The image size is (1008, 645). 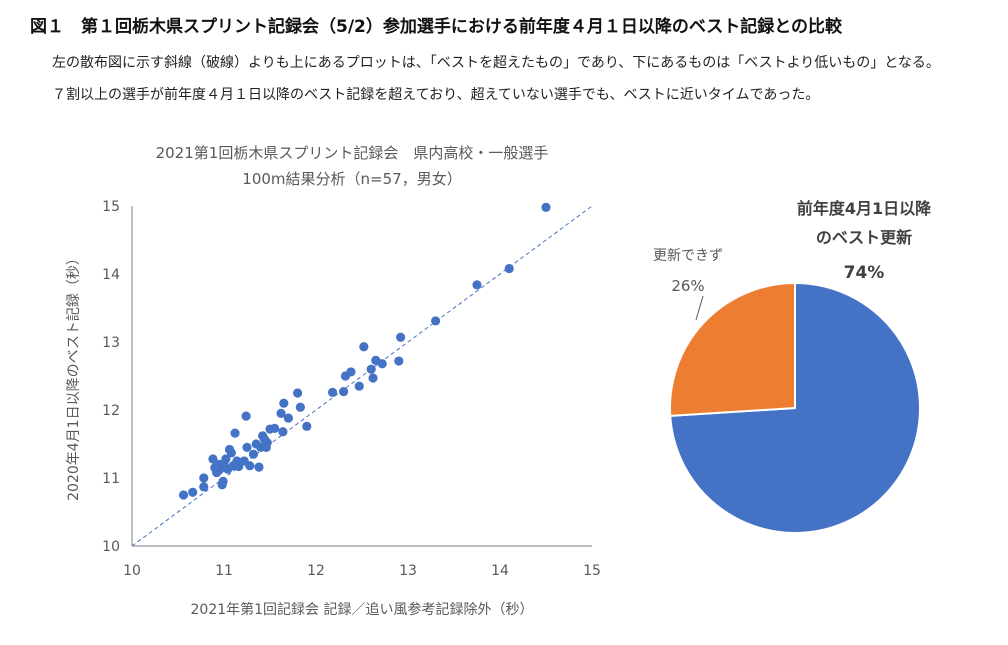 What do you see at coordinates (224, 571) in the screenshot?
I see `scatter-x-tick-label-1: 11` at bounding box center [224, 571].